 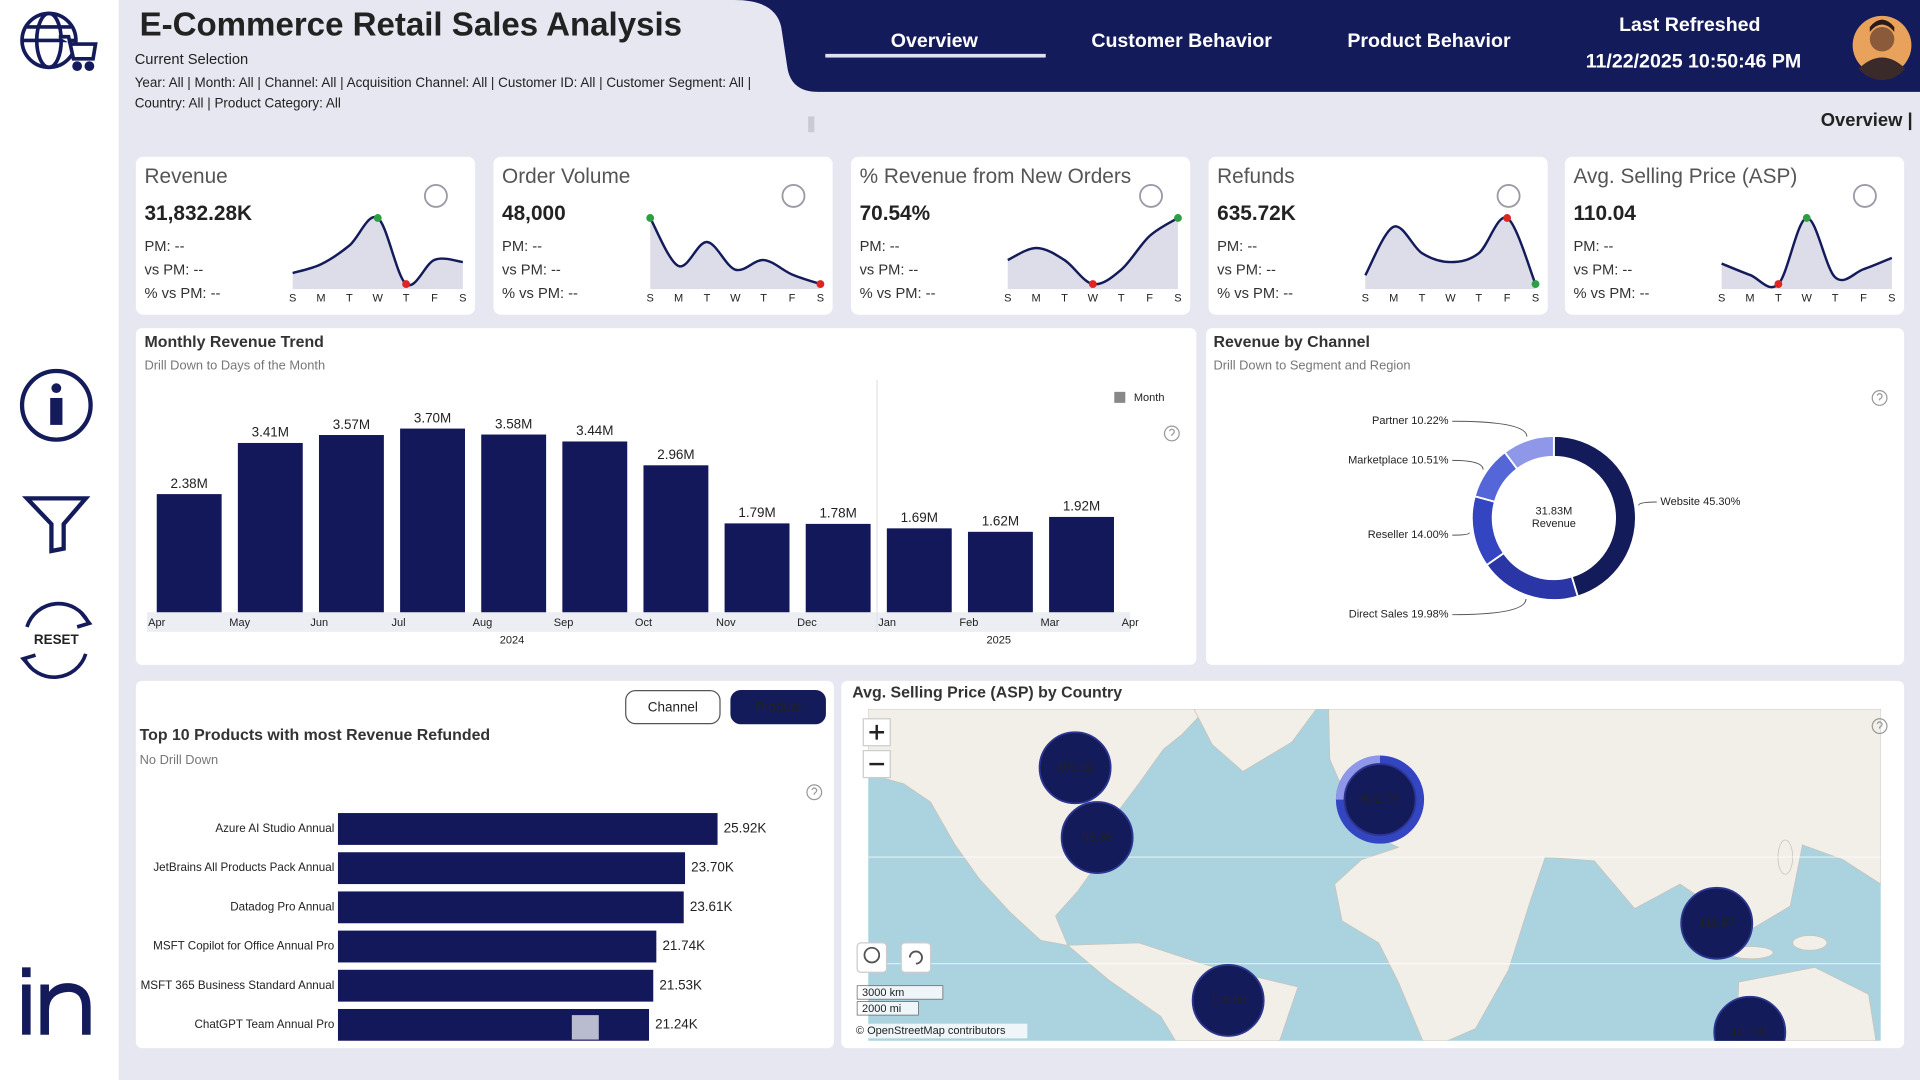 I want to click on map-attribution: © OpenStreetMap contributors, so click(x=931, y=1031).